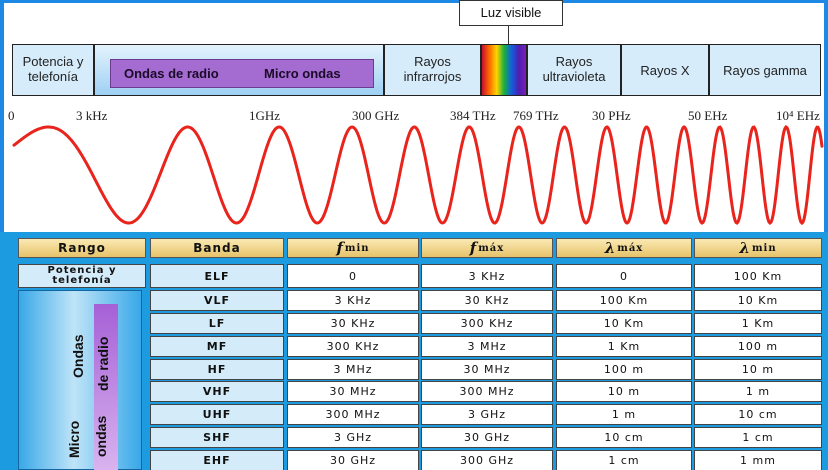 This screenshot has width=828, height=470. What do you see at coordinates (487, 460) in the screenshot?
I see `cell-fmax: 300 GHz` at bounding box center [487, 460].